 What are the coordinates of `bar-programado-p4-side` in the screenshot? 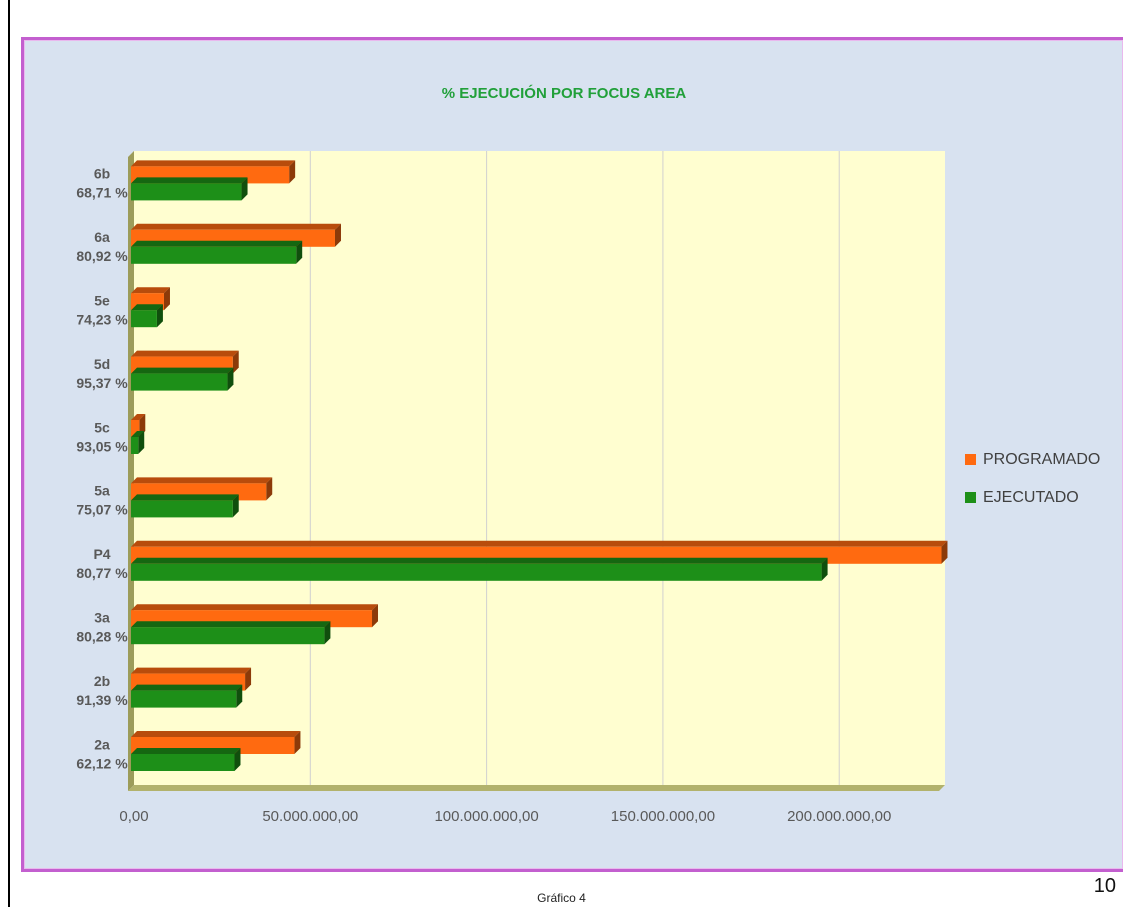 It's located at (944, 552).